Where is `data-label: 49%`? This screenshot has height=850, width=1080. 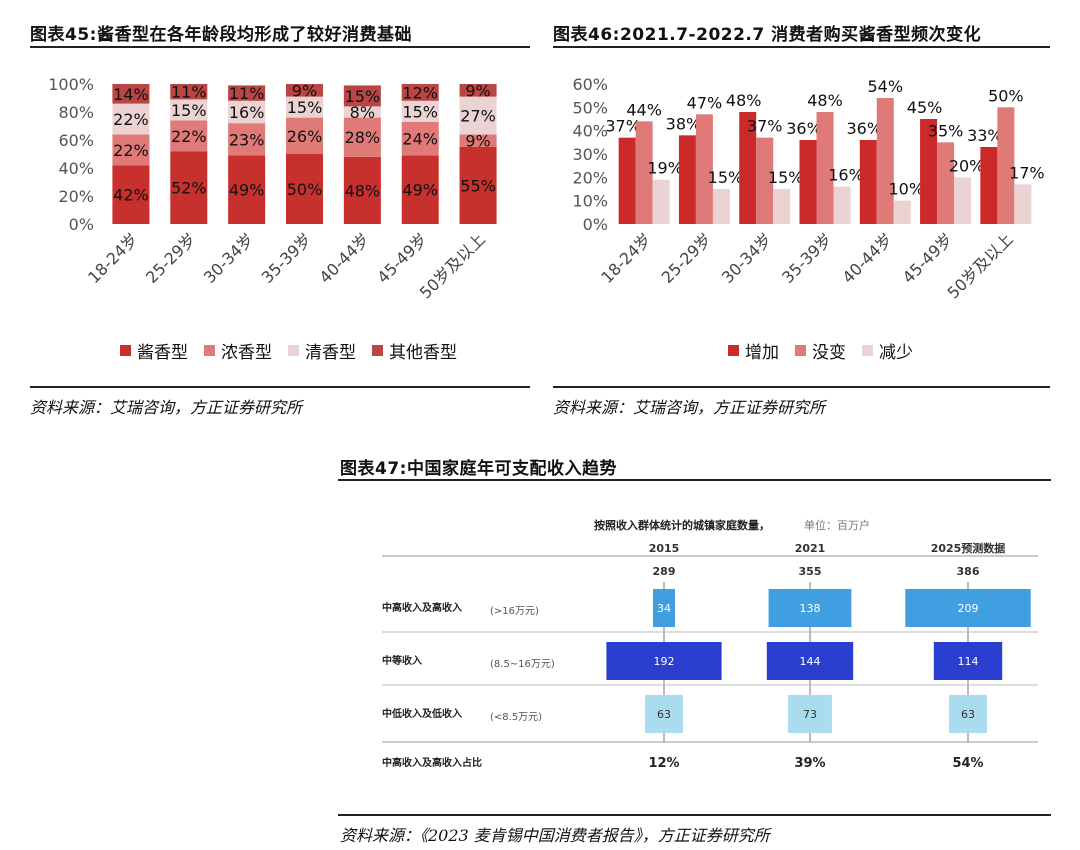 data-label: 49% is located at coordinates (420, 190).